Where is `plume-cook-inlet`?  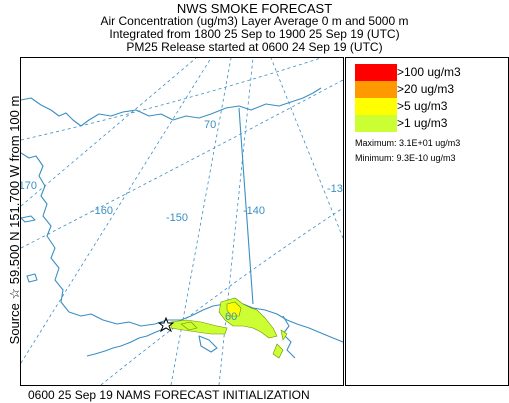 plume-cook-inlet is located at coordinates (189, 326).